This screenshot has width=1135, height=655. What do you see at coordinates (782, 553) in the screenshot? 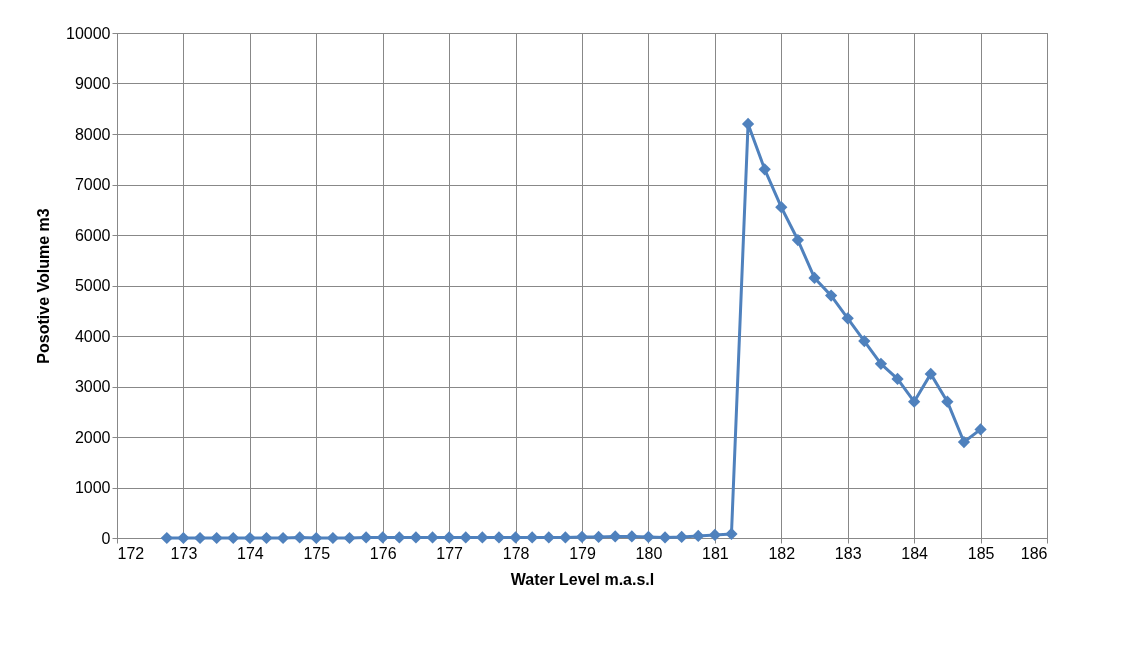
I see `x-tick-label: 182` at bounding box center [782, 553].